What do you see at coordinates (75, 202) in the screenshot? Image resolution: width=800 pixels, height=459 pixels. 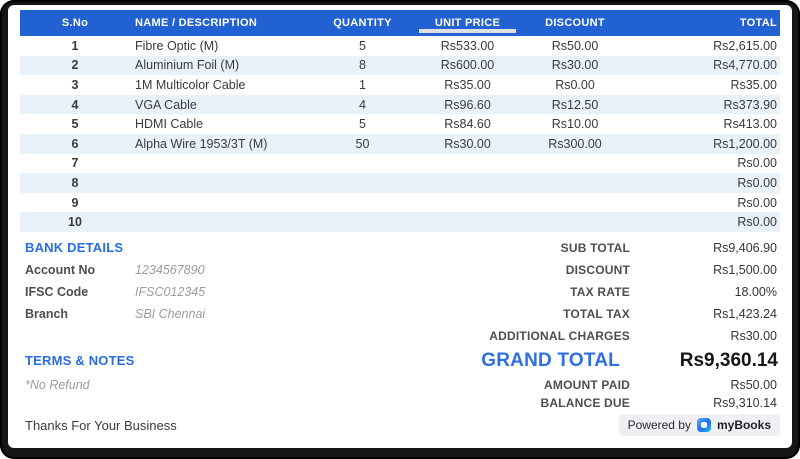 I see `cell-sno: 9` at bounding box center [75, 202].